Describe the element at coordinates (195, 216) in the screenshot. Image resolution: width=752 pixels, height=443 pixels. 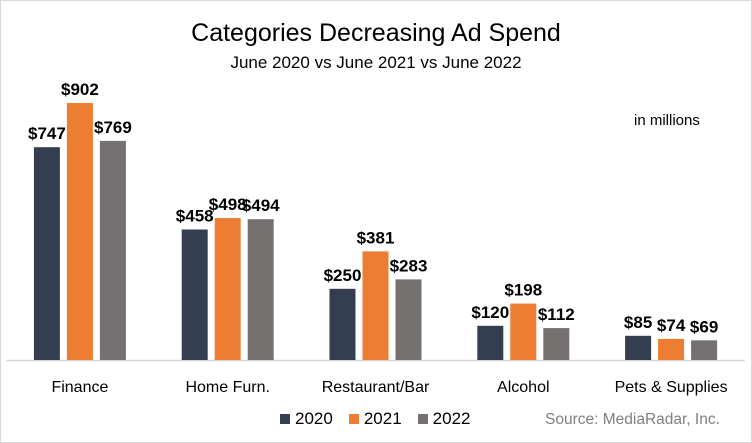
I see `data-label: $458` at that location.